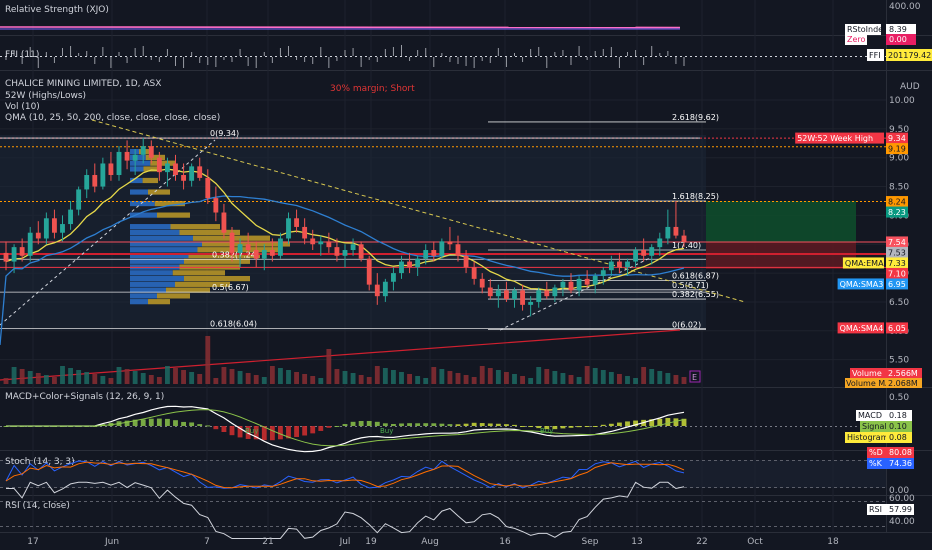 The image size is (932, 550). I want to click on ffi-pane: FFI (11) FFI 201179.42, so click(466, 56).